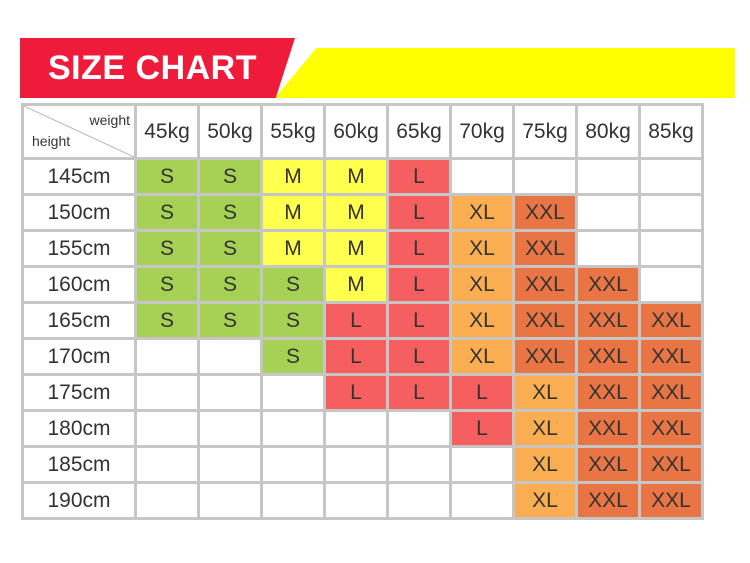 Image resolution: width=750 pixels, height=563 pixels. I want to click on table-row: 170cm S L L XL XXL XXL XXL, so click(362, 356).